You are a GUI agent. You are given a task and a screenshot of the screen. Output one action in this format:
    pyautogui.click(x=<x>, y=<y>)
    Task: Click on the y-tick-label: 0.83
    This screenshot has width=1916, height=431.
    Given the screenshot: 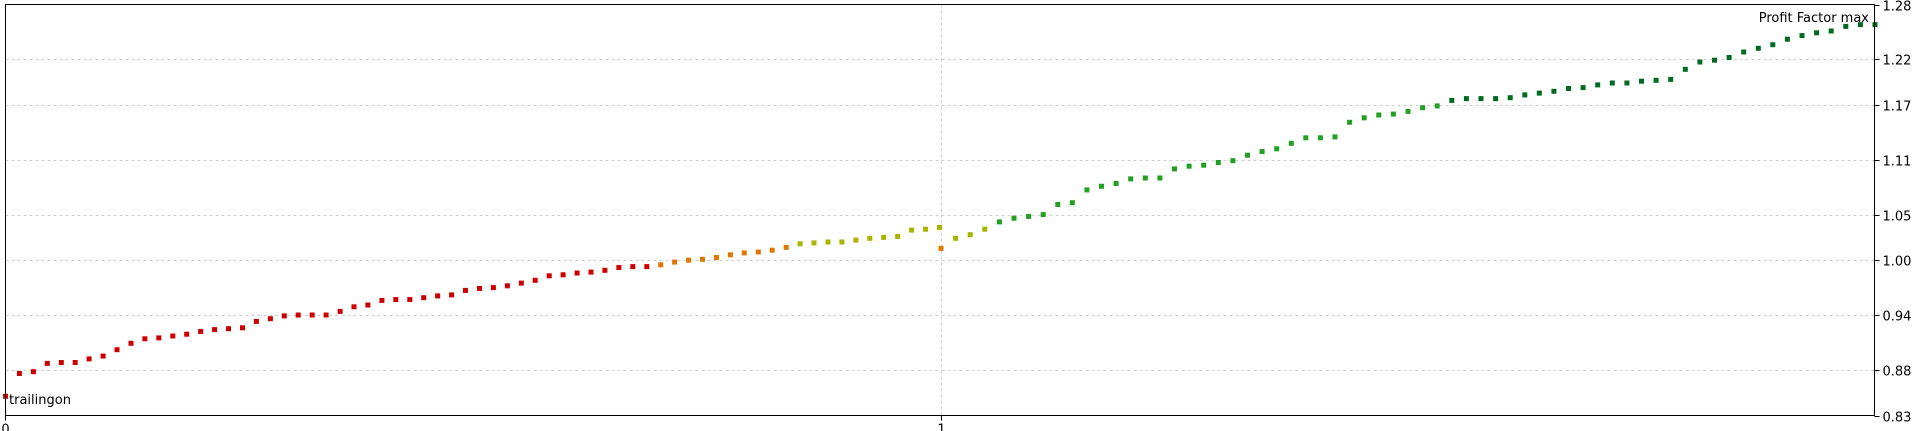 What is the action you would take?
    pyautogui.click(x=1897, y=418)
    